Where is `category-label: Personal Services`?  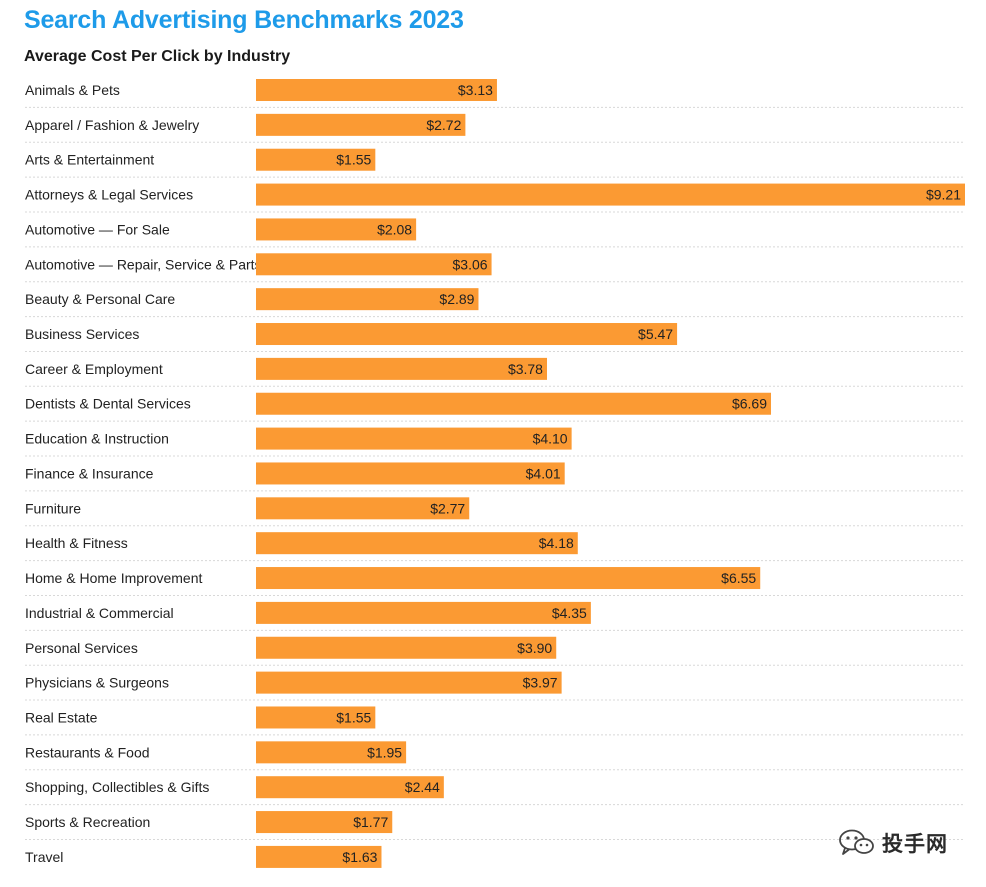 category-label: Personal Services is located at coordinates (81, 648).